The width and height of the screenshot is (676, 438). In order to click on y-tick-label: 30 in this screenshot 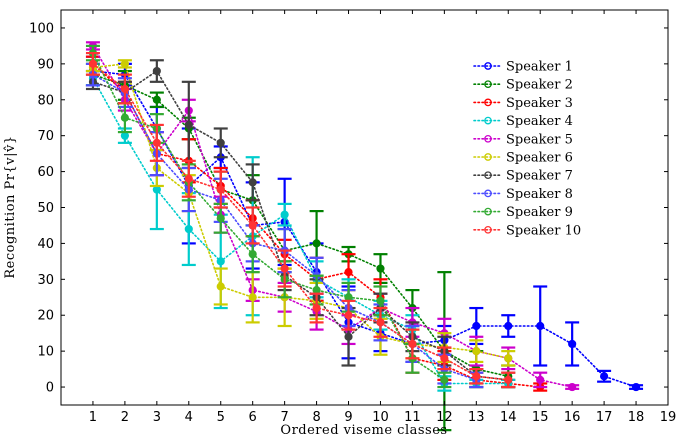, I will do `click(45, 280)`.